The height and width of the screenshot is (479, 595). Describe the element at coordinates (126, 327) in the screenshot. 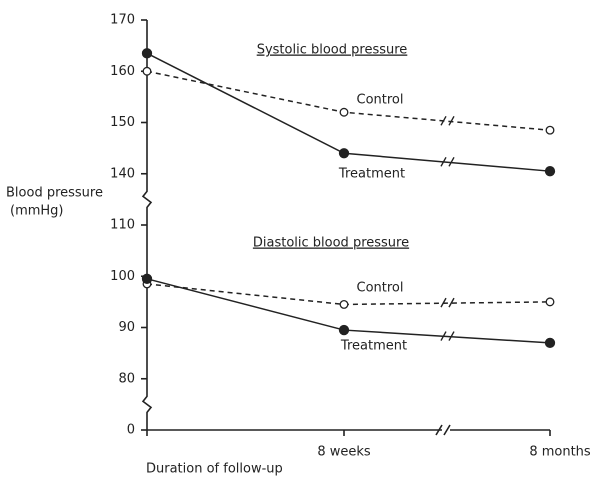

I see `y-tick-label: 90` at that location.